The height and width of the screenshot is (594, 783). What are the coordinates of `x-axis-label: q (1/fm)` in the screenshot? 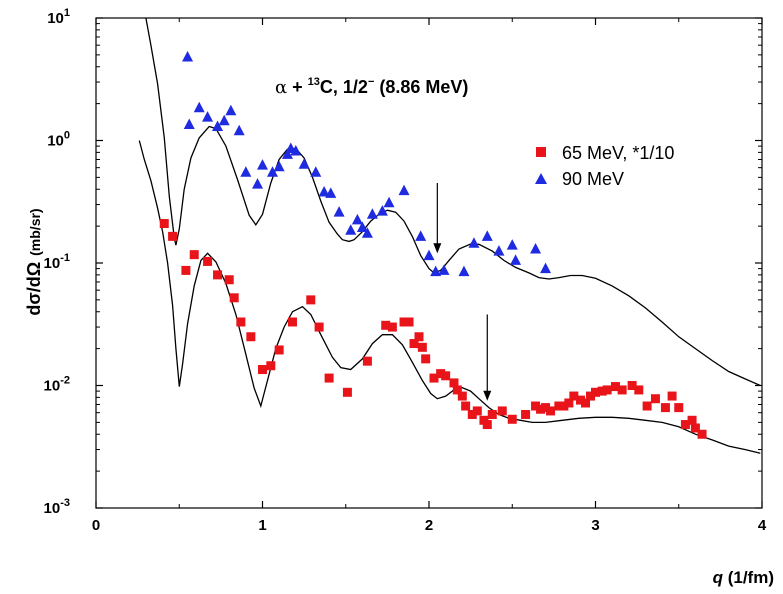 It's located at (743, 577).